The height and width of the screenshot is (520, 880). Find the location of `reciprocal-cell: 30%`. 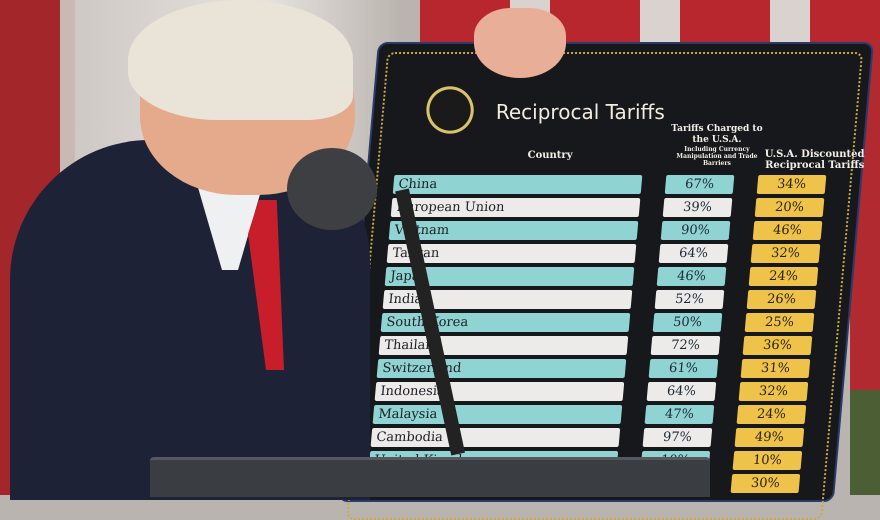

reciprocal-cell: 30% is located at coordinates (765, 483).